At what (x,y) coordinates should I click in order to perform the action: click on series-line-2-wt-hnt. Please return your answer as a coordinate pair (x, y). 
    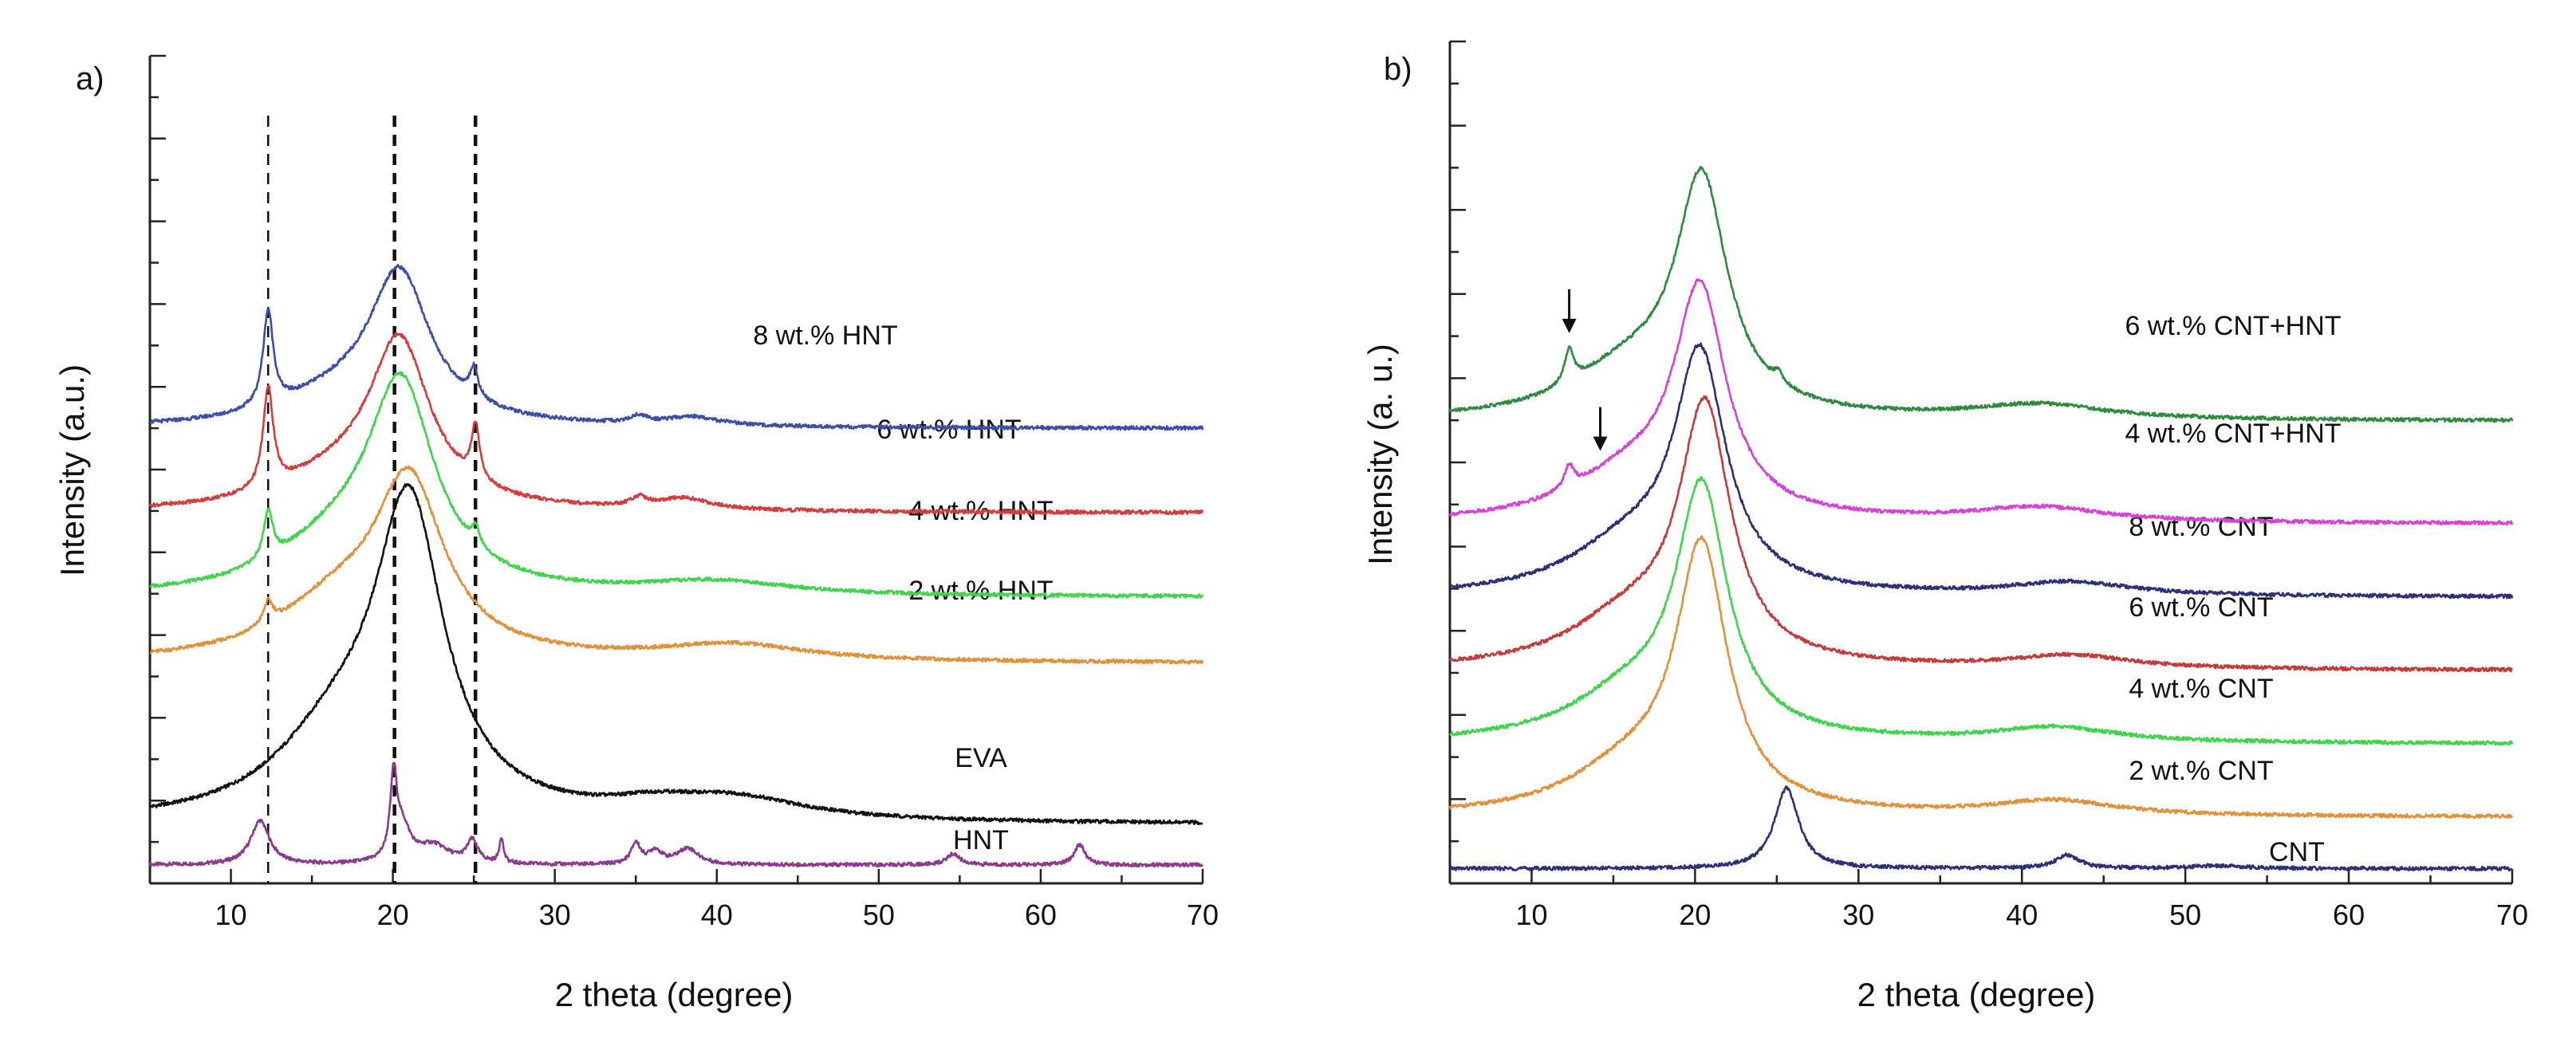
    Looking at the image, I should click on (676, 565).